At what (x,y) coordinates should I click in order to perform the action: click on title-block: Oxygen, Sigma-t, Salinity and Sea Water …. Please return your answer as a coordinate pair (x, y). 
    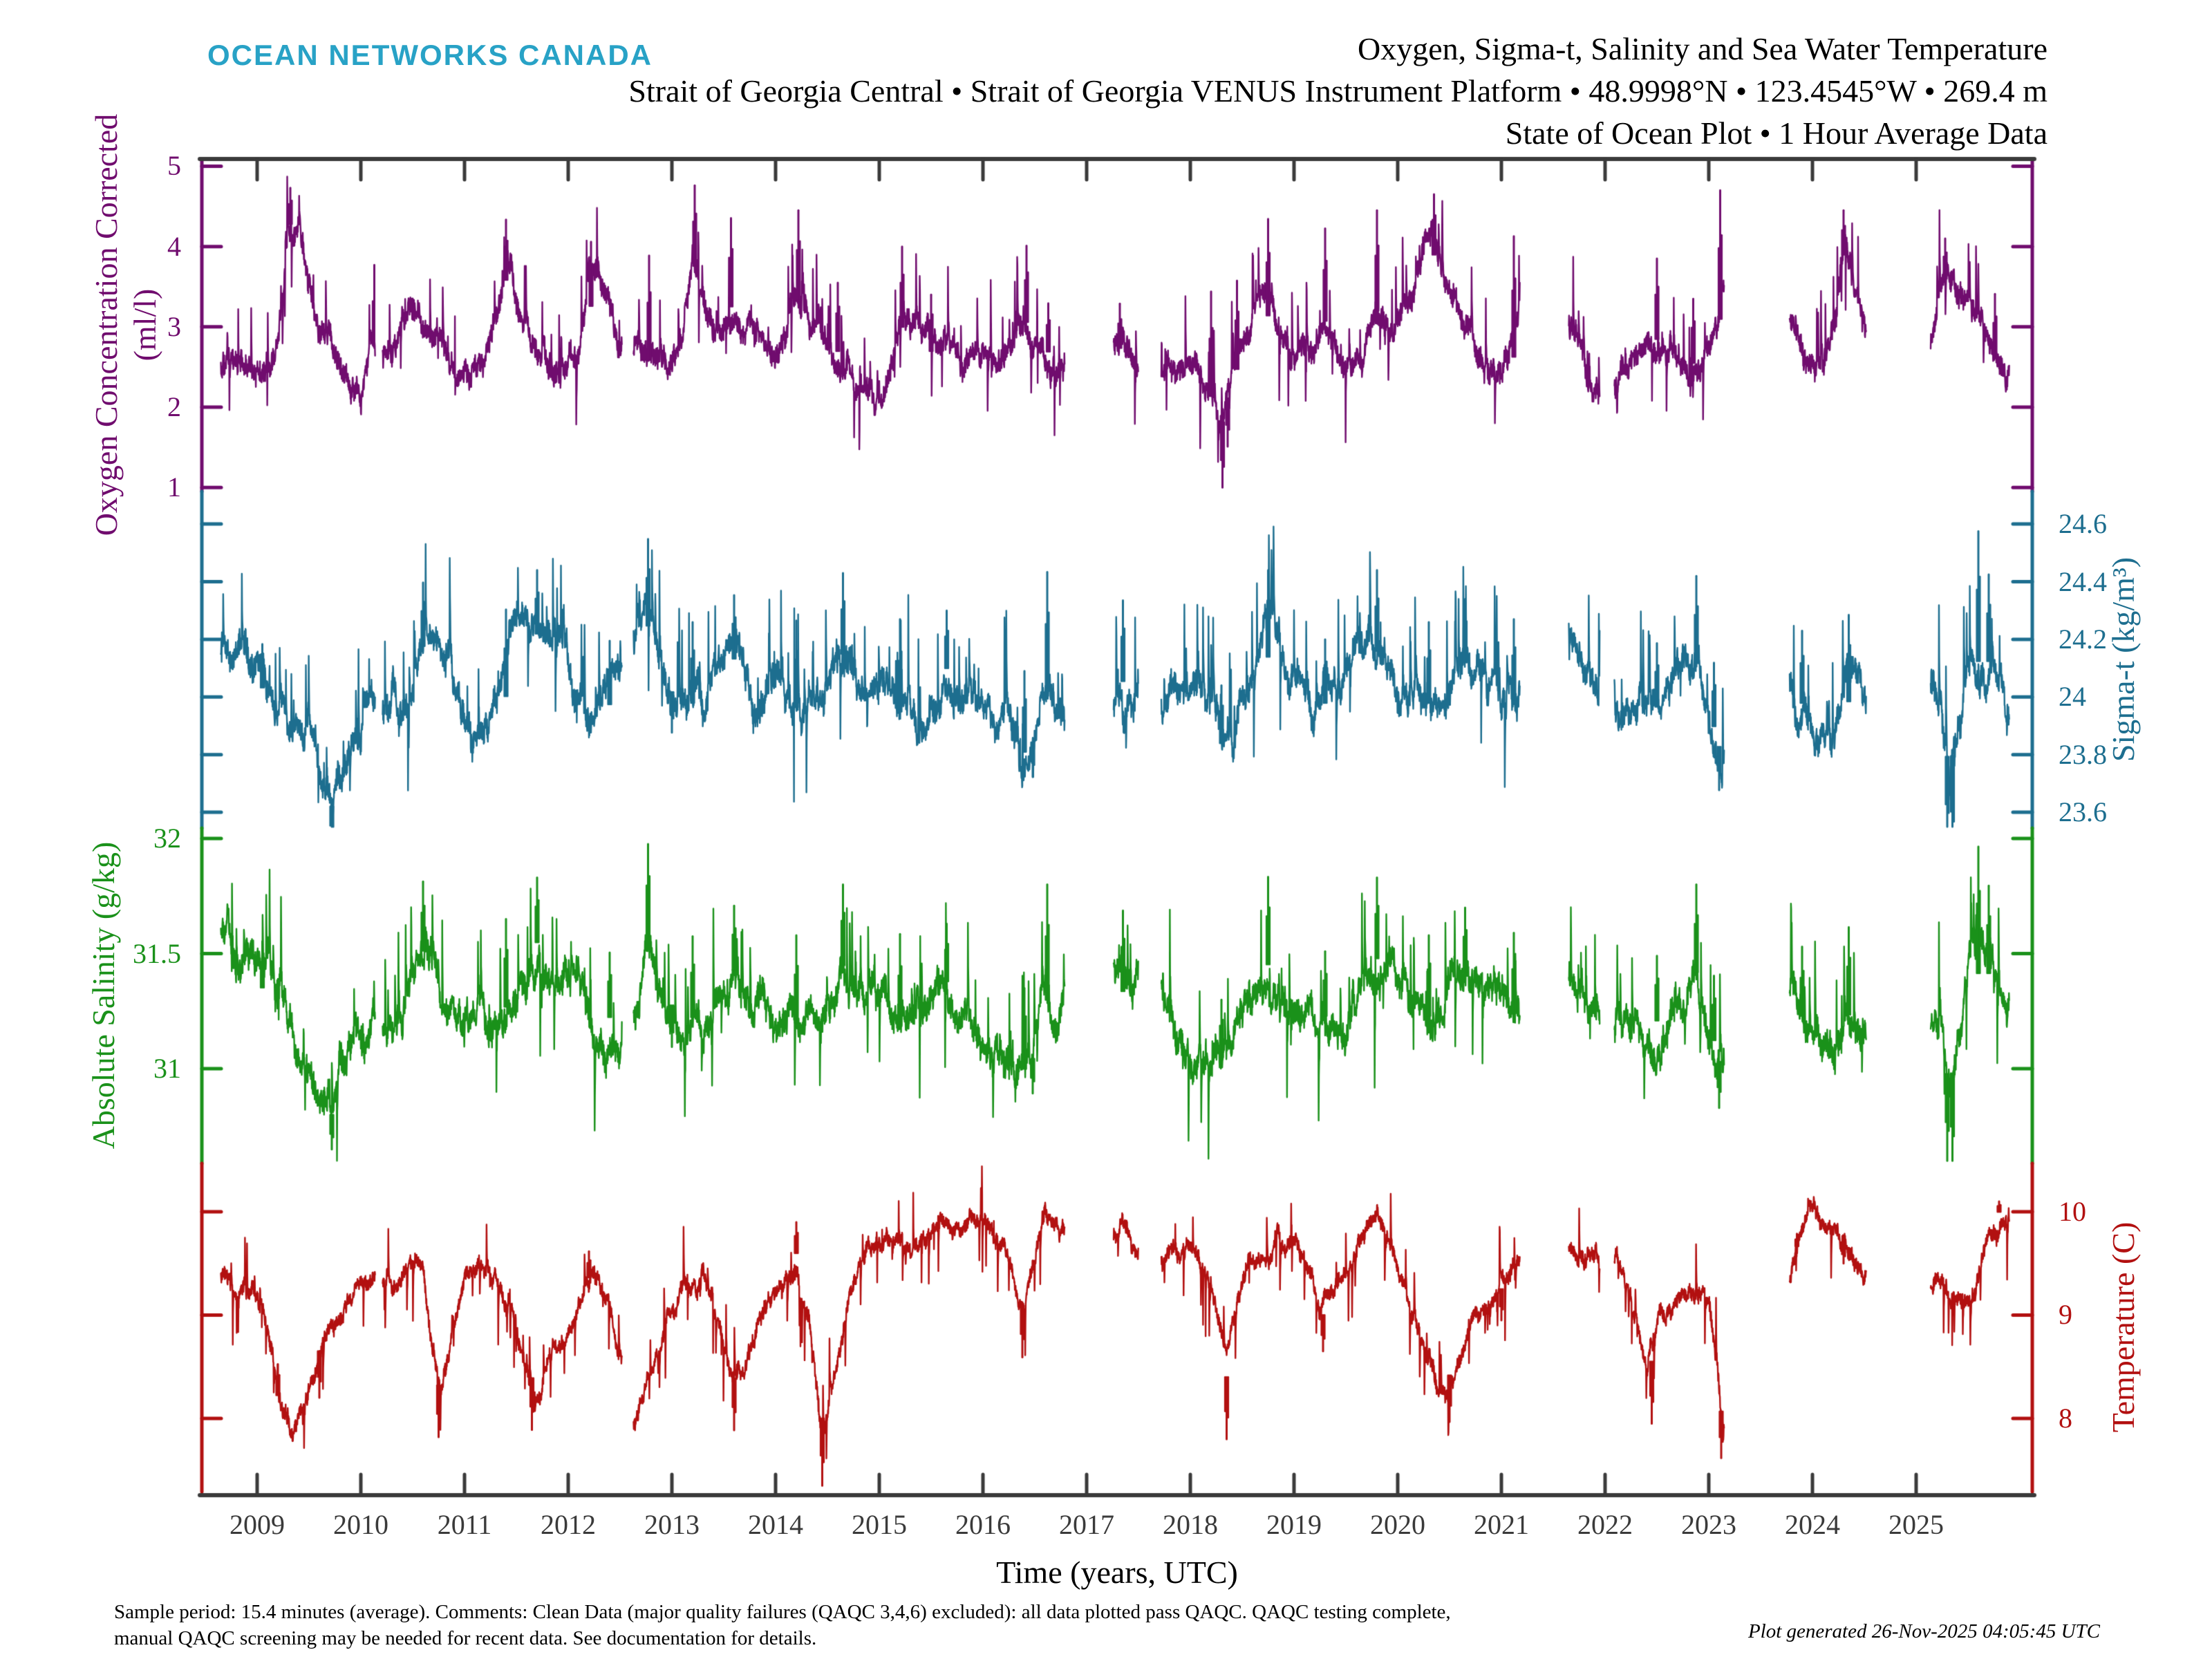
    Looking at the image, I should click on (1337, 91).